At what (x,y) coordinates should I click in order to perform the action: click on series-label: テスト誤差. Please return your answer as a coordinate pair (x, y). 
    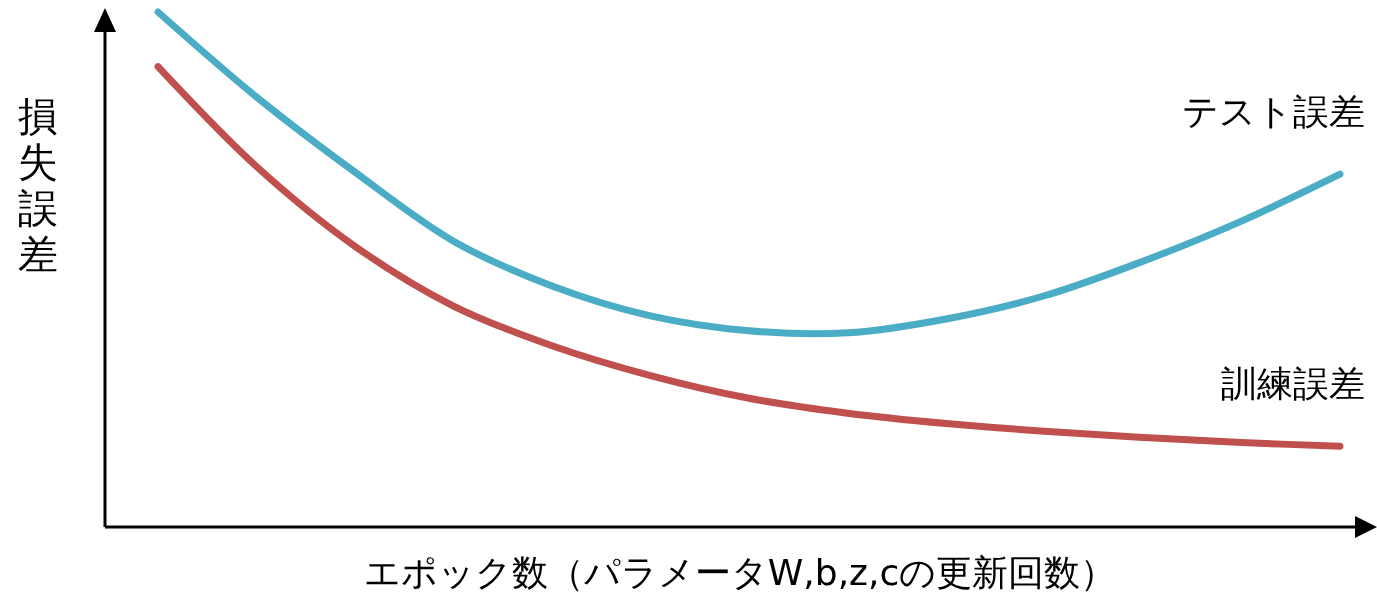
    Looking at the image, I should click on (1273, 112).